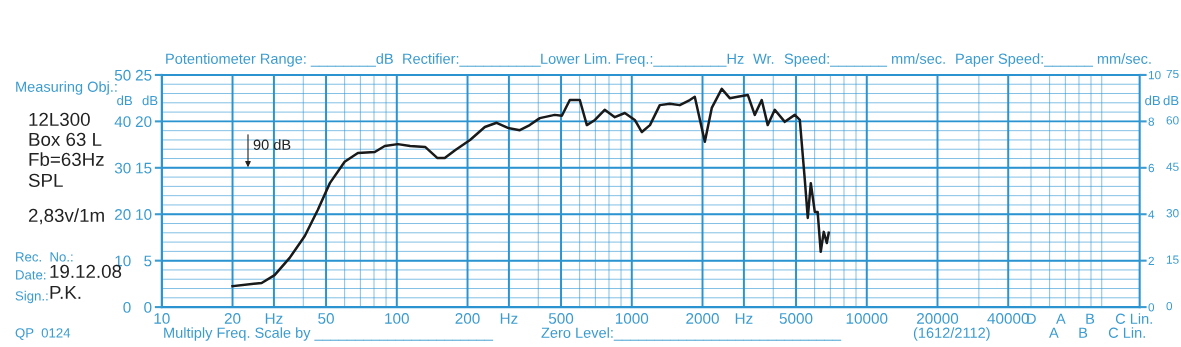 The image size is (1181, 347). What do you see at coordinates (162, 318) in the screenshot?
I see `x-tick-label: 10` at bounding box center [162, 318].